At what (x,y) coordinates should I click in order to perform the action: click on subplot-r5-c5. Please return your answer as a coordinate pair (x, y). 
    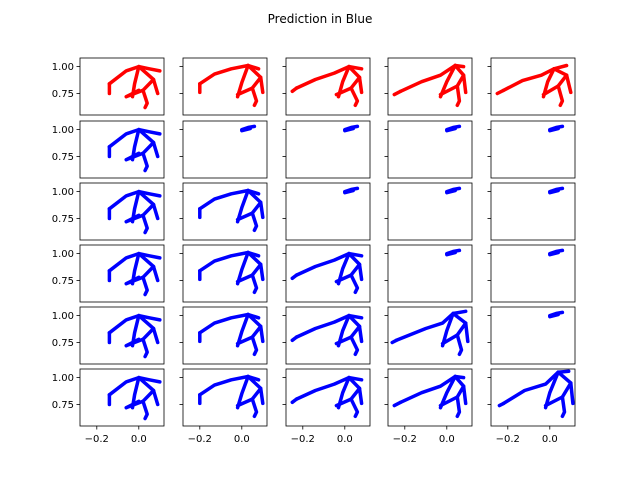
    Looking at the image, I should click on (531, 335).